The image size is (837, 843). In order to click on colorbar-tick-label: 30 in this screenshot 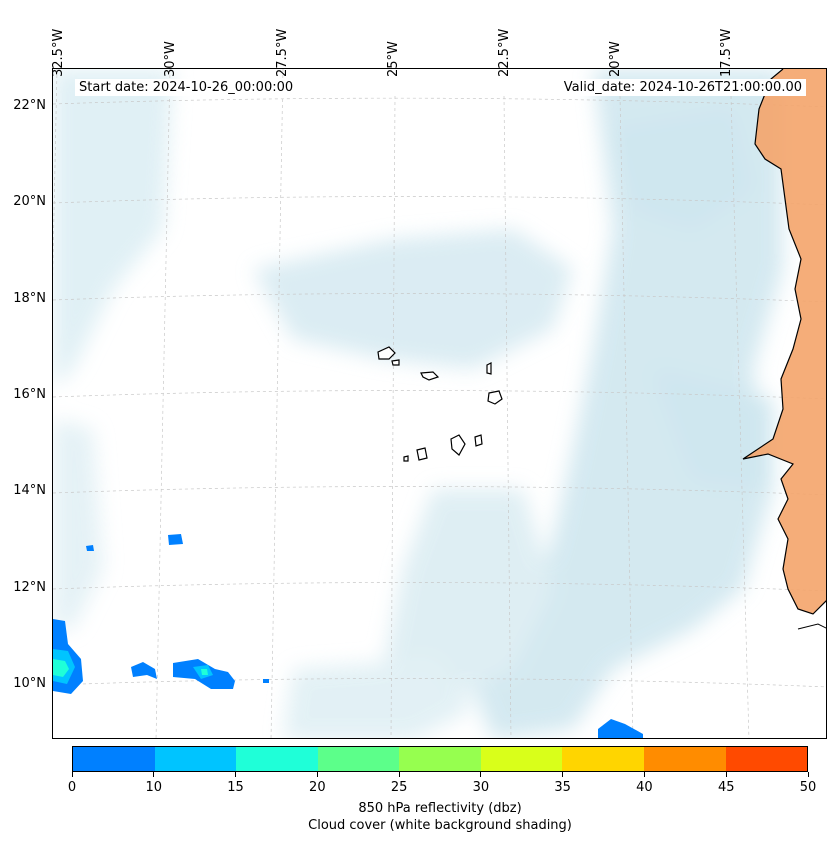, I will do `click(481, 787)`.